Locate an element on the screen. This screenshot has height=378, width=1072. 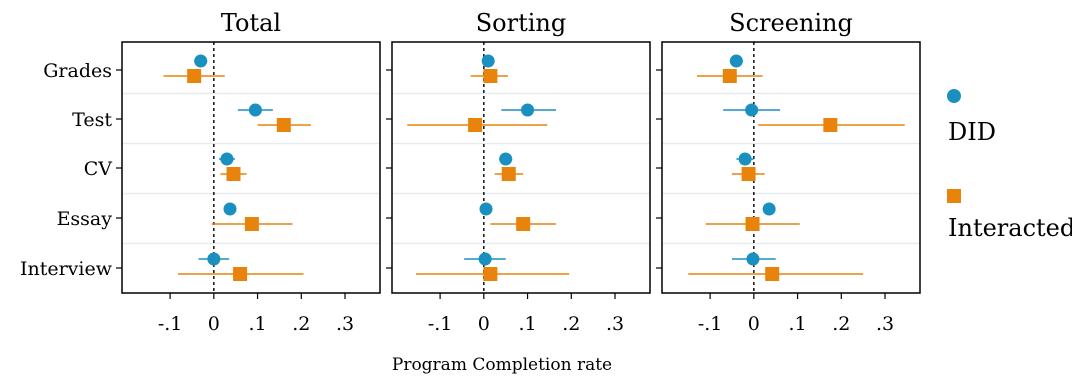
y-category-label: Test is located at coordinates (92, 120).